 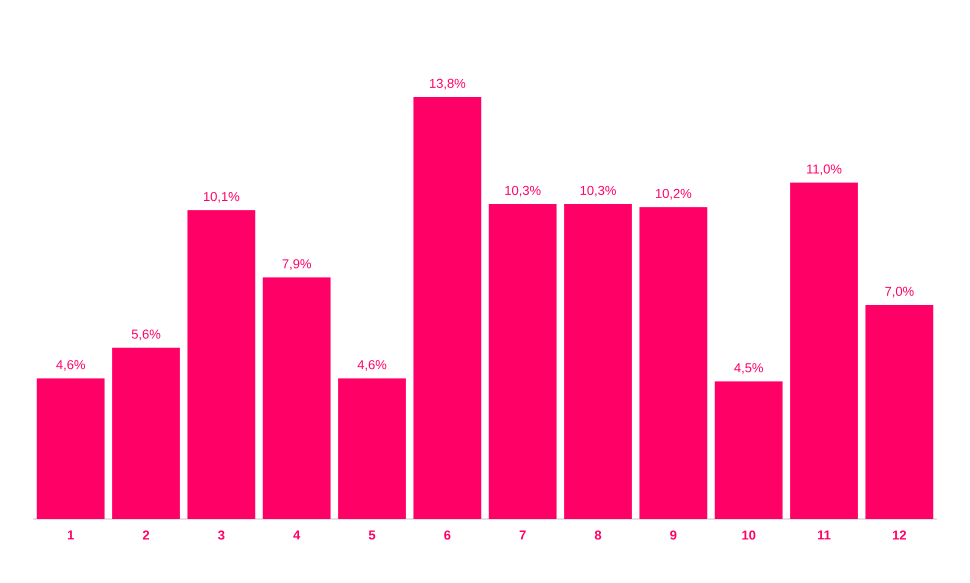 What do you see at coordinates (748, 368) in the screenshot?
I see `data-label: 4,5%` at bounding box center [748, 368].